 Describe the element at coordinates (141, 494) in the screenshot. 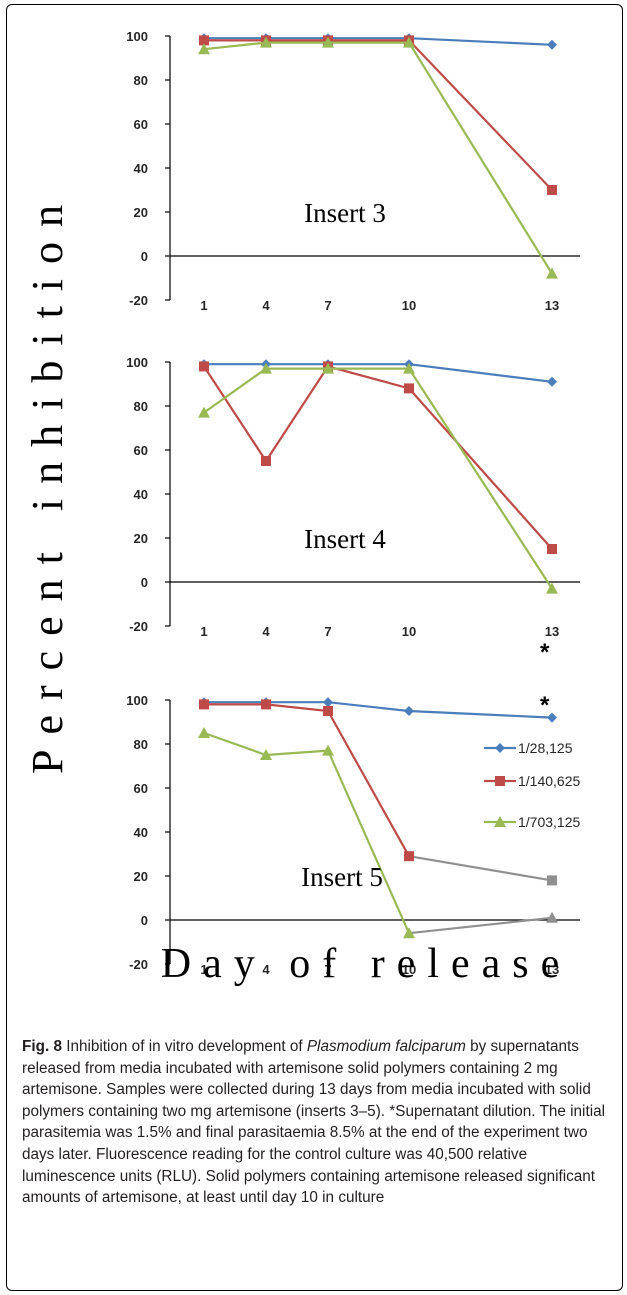

I see `y-tick-label-2-3: 40` at that location.